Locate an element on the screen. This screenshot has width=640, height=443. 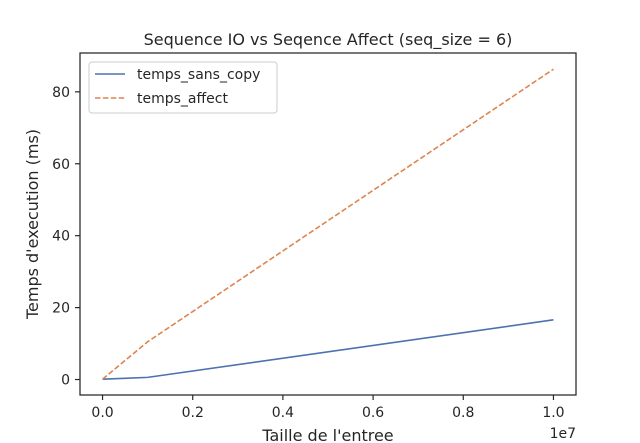
y-axis-label: Temps d'execution (ms) is located at coordinates (32, 224).